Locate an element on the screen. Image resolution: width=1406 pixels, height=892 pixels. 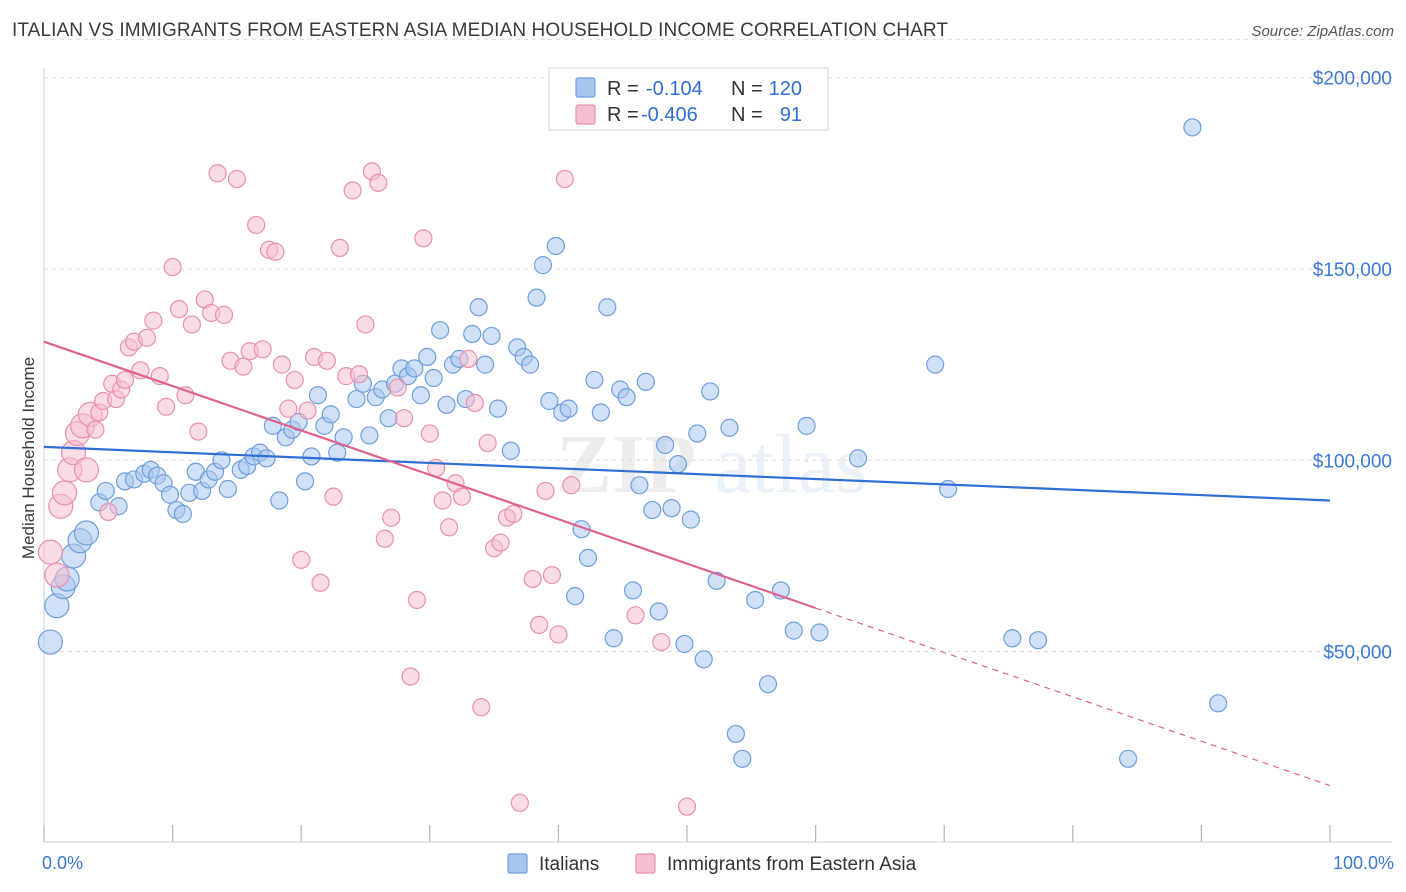
chart-source: Source: ZipAtlas.com is located at coordinates (1322, 31).